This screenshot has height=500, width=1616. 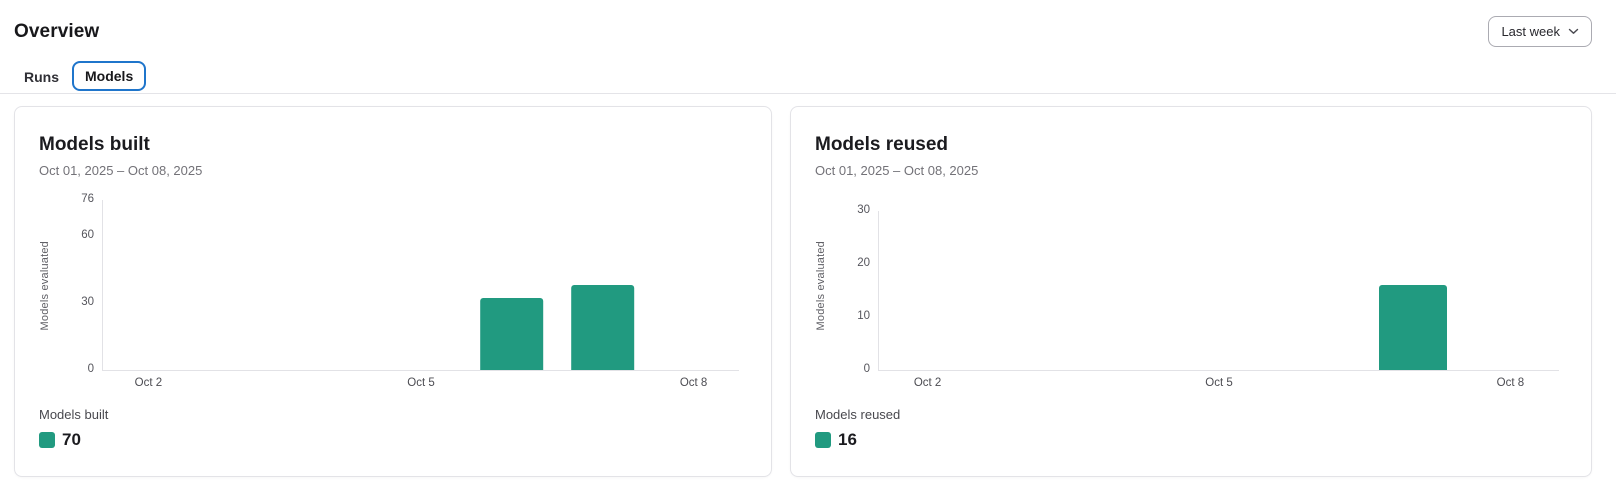 I want to click on legend-value-row: 70, so click(x=393, y=440).